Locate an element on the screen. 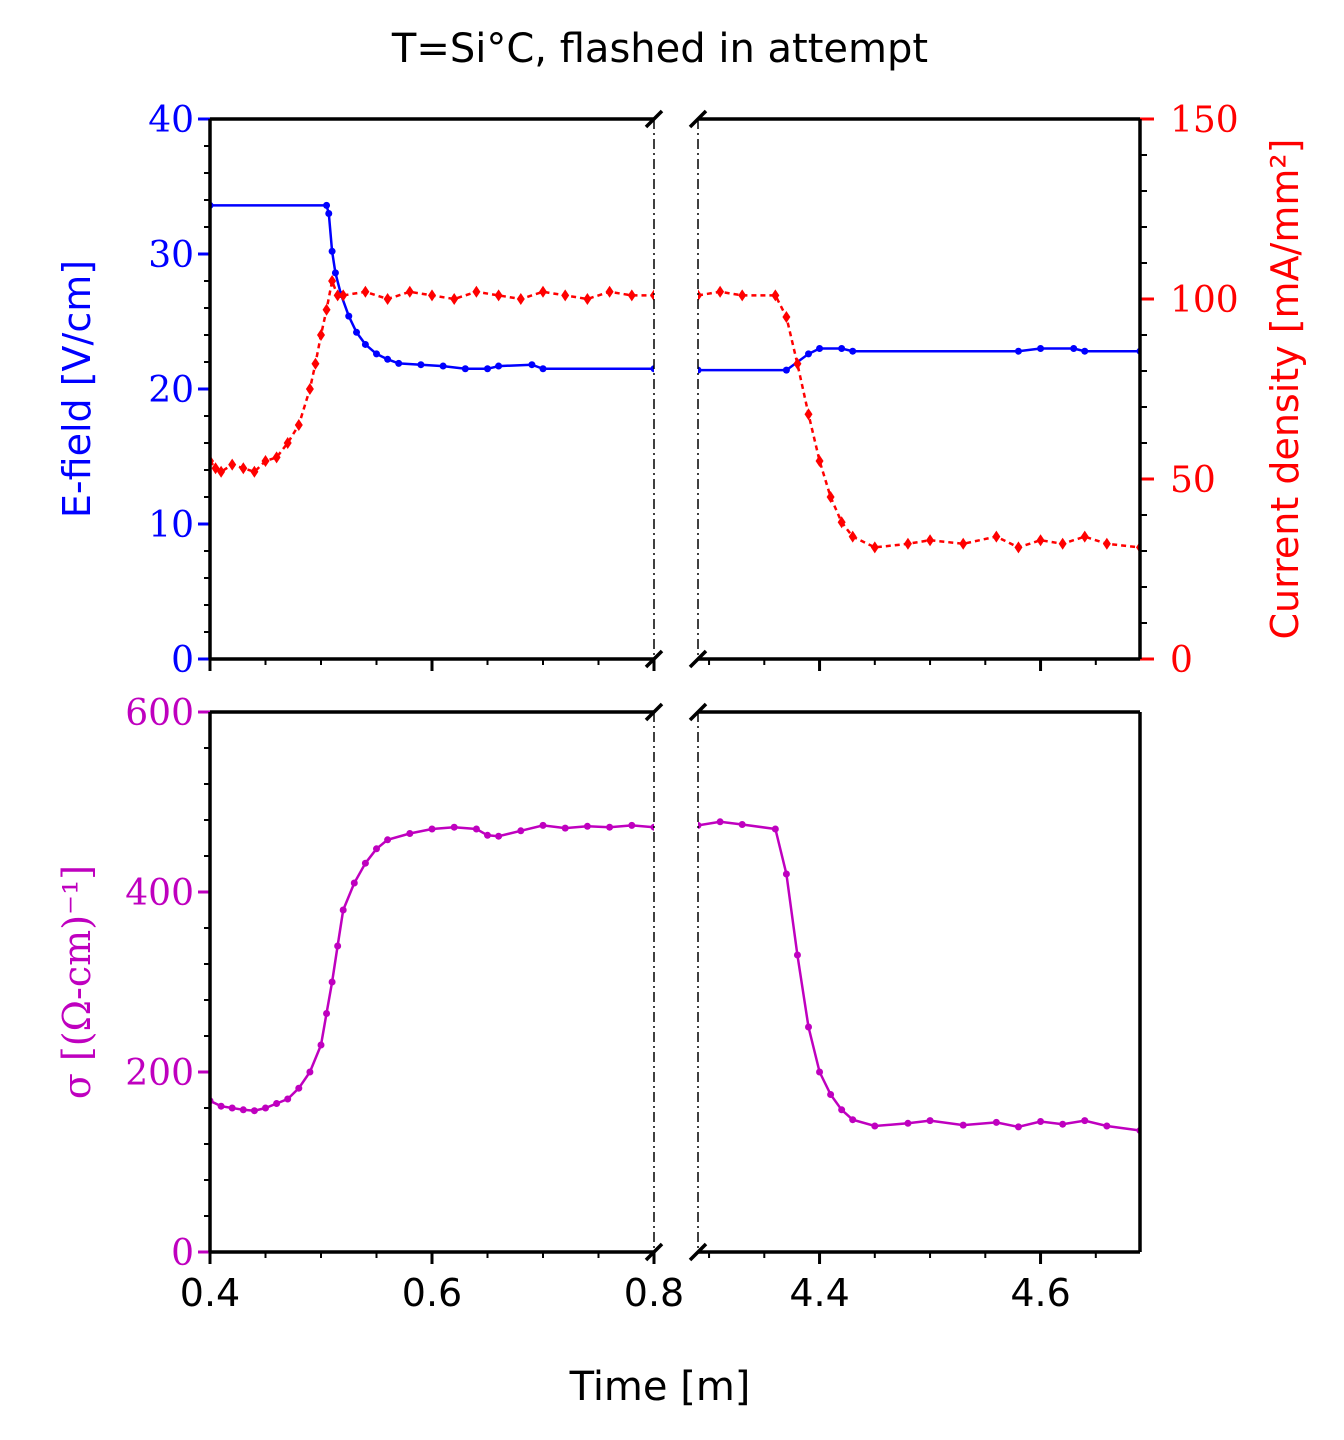 The height and width of the screenshot is (1440, 1344). x-tick-label: 4.6 is located at coordinates (1040, 1293).